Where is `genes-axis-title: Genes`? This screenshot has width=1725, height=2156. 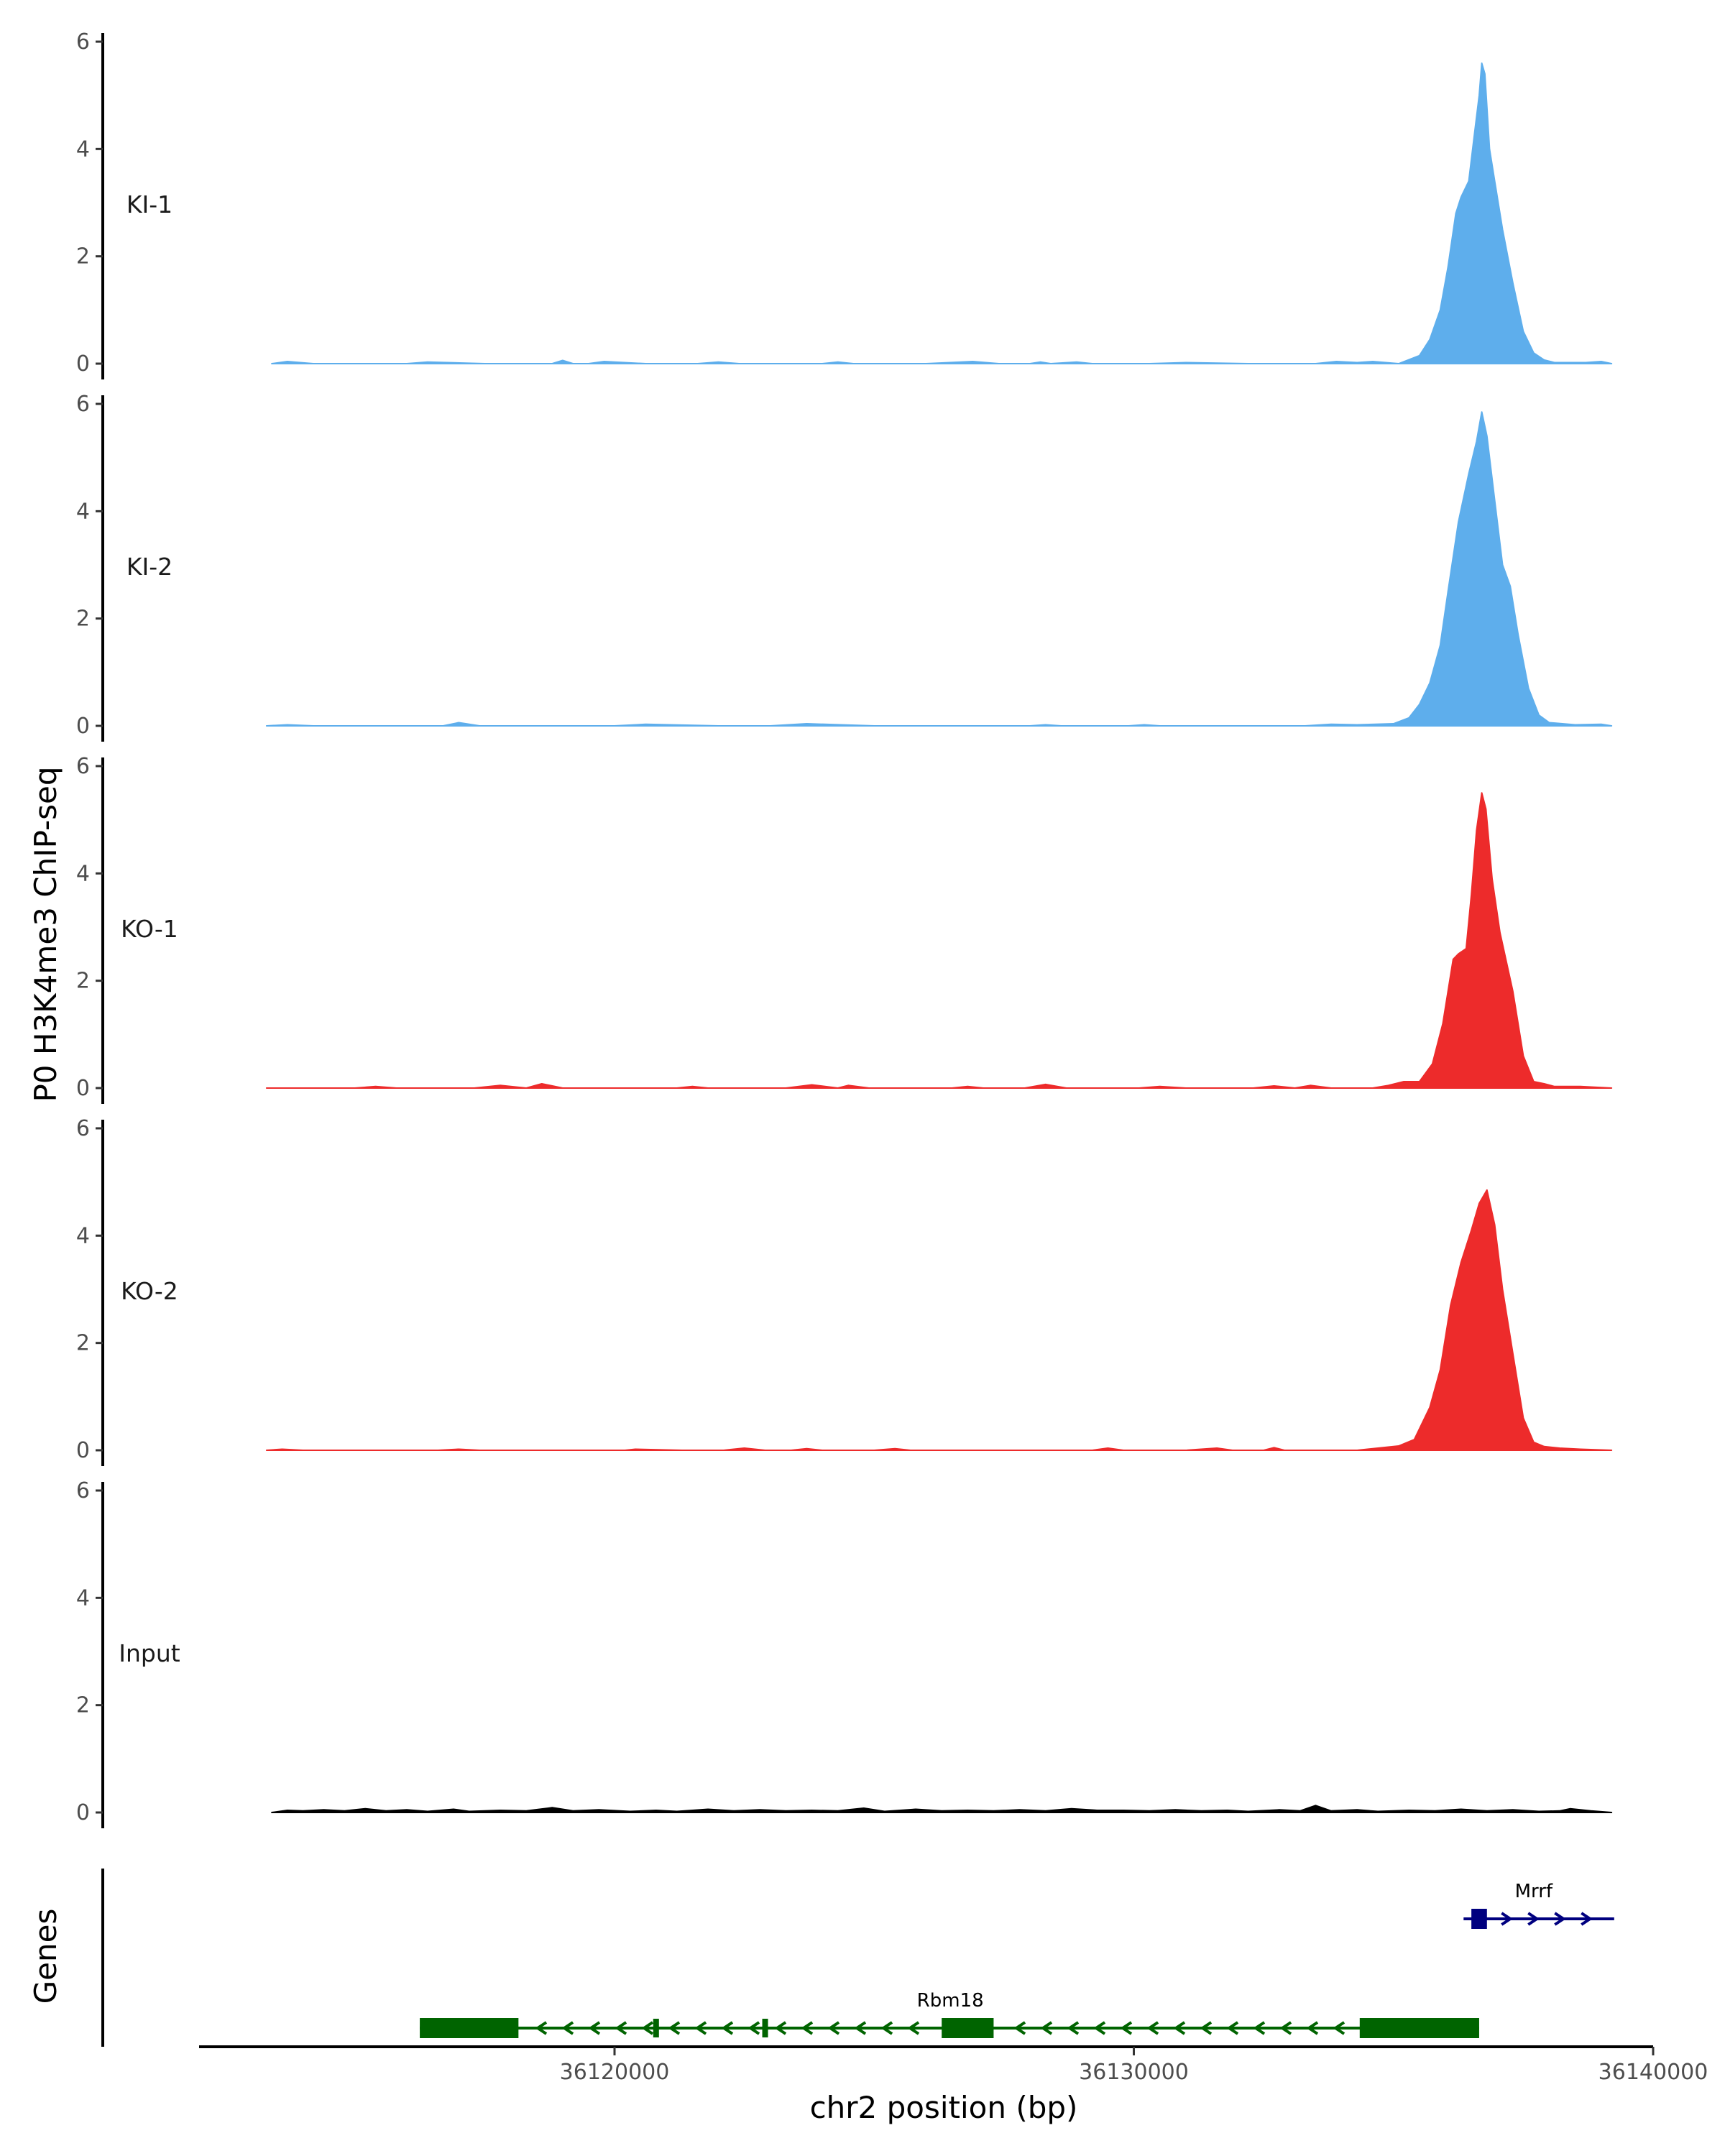 genes-axis-title: Genes is located at coordinates (45, 1957).